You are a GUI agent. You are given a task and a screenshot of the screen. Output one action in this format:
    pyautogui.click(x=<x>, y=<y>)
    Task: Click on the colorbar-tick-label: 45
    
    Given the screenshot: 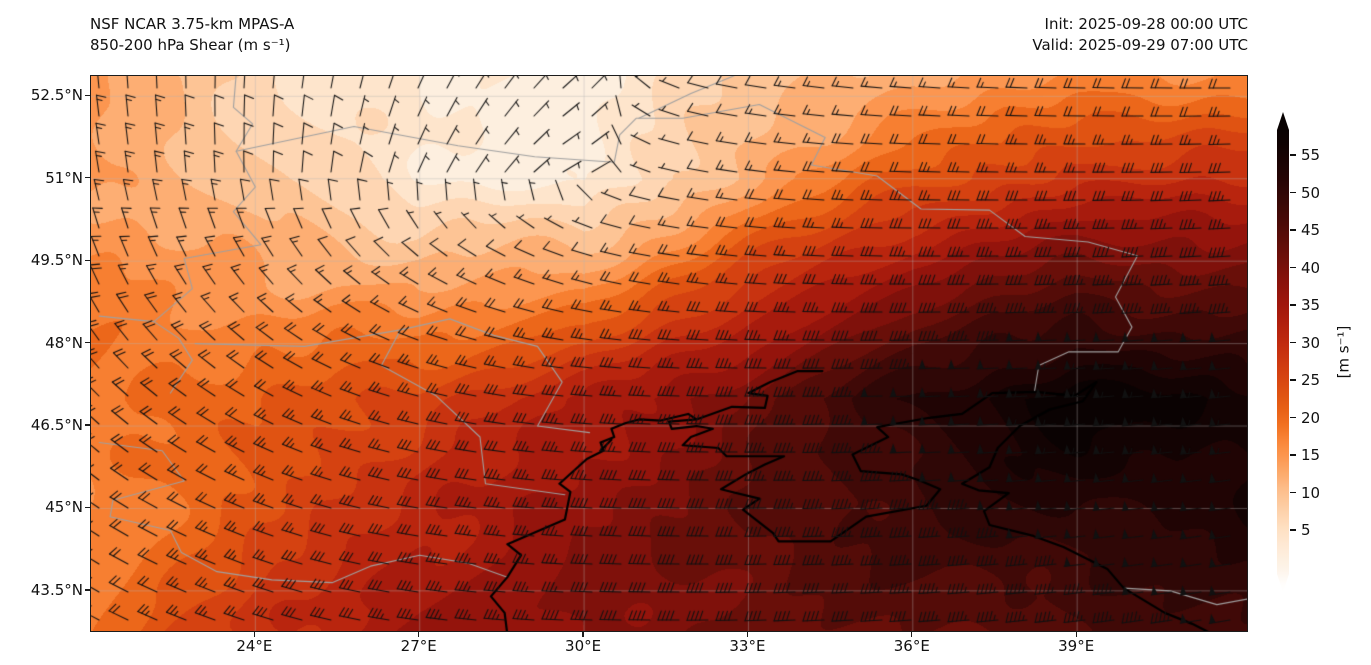 What is the action you would take?
    pyautogui.click(x=1311, y=230)
    